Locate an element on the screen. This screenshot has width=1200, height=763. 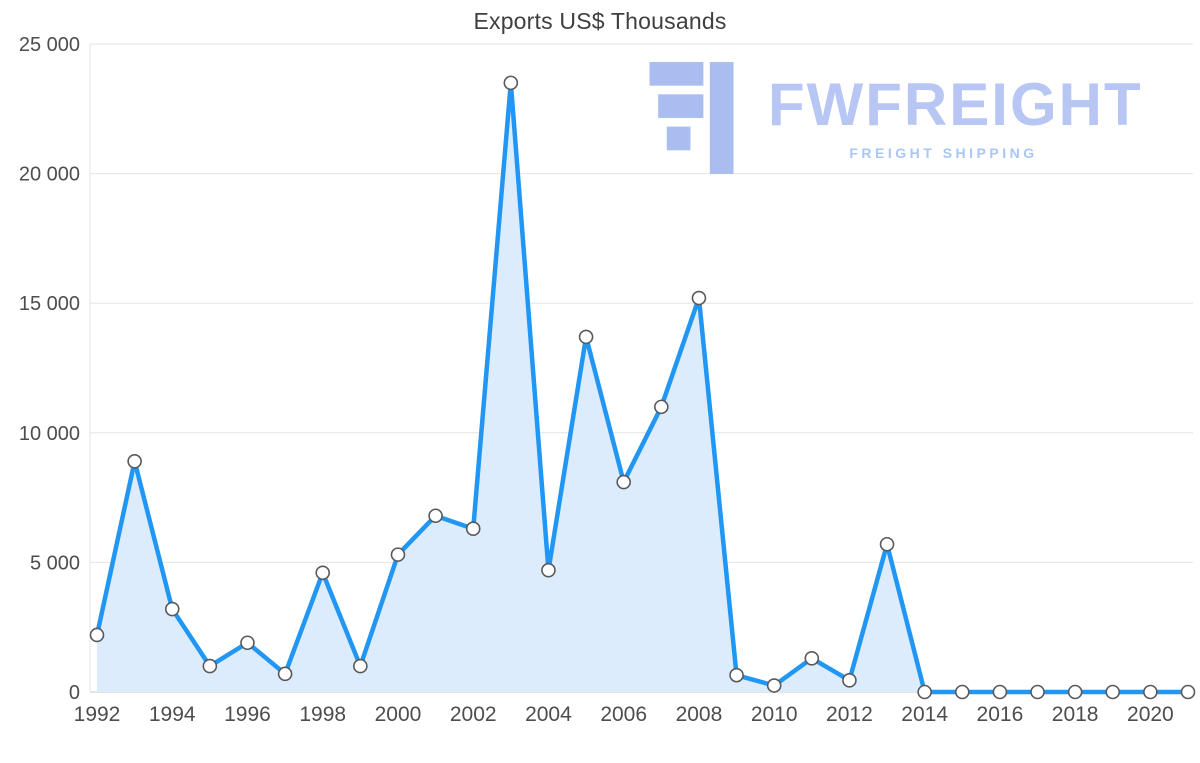
x-axis-tick-label: 2008 is located at coordinates (699, 714).